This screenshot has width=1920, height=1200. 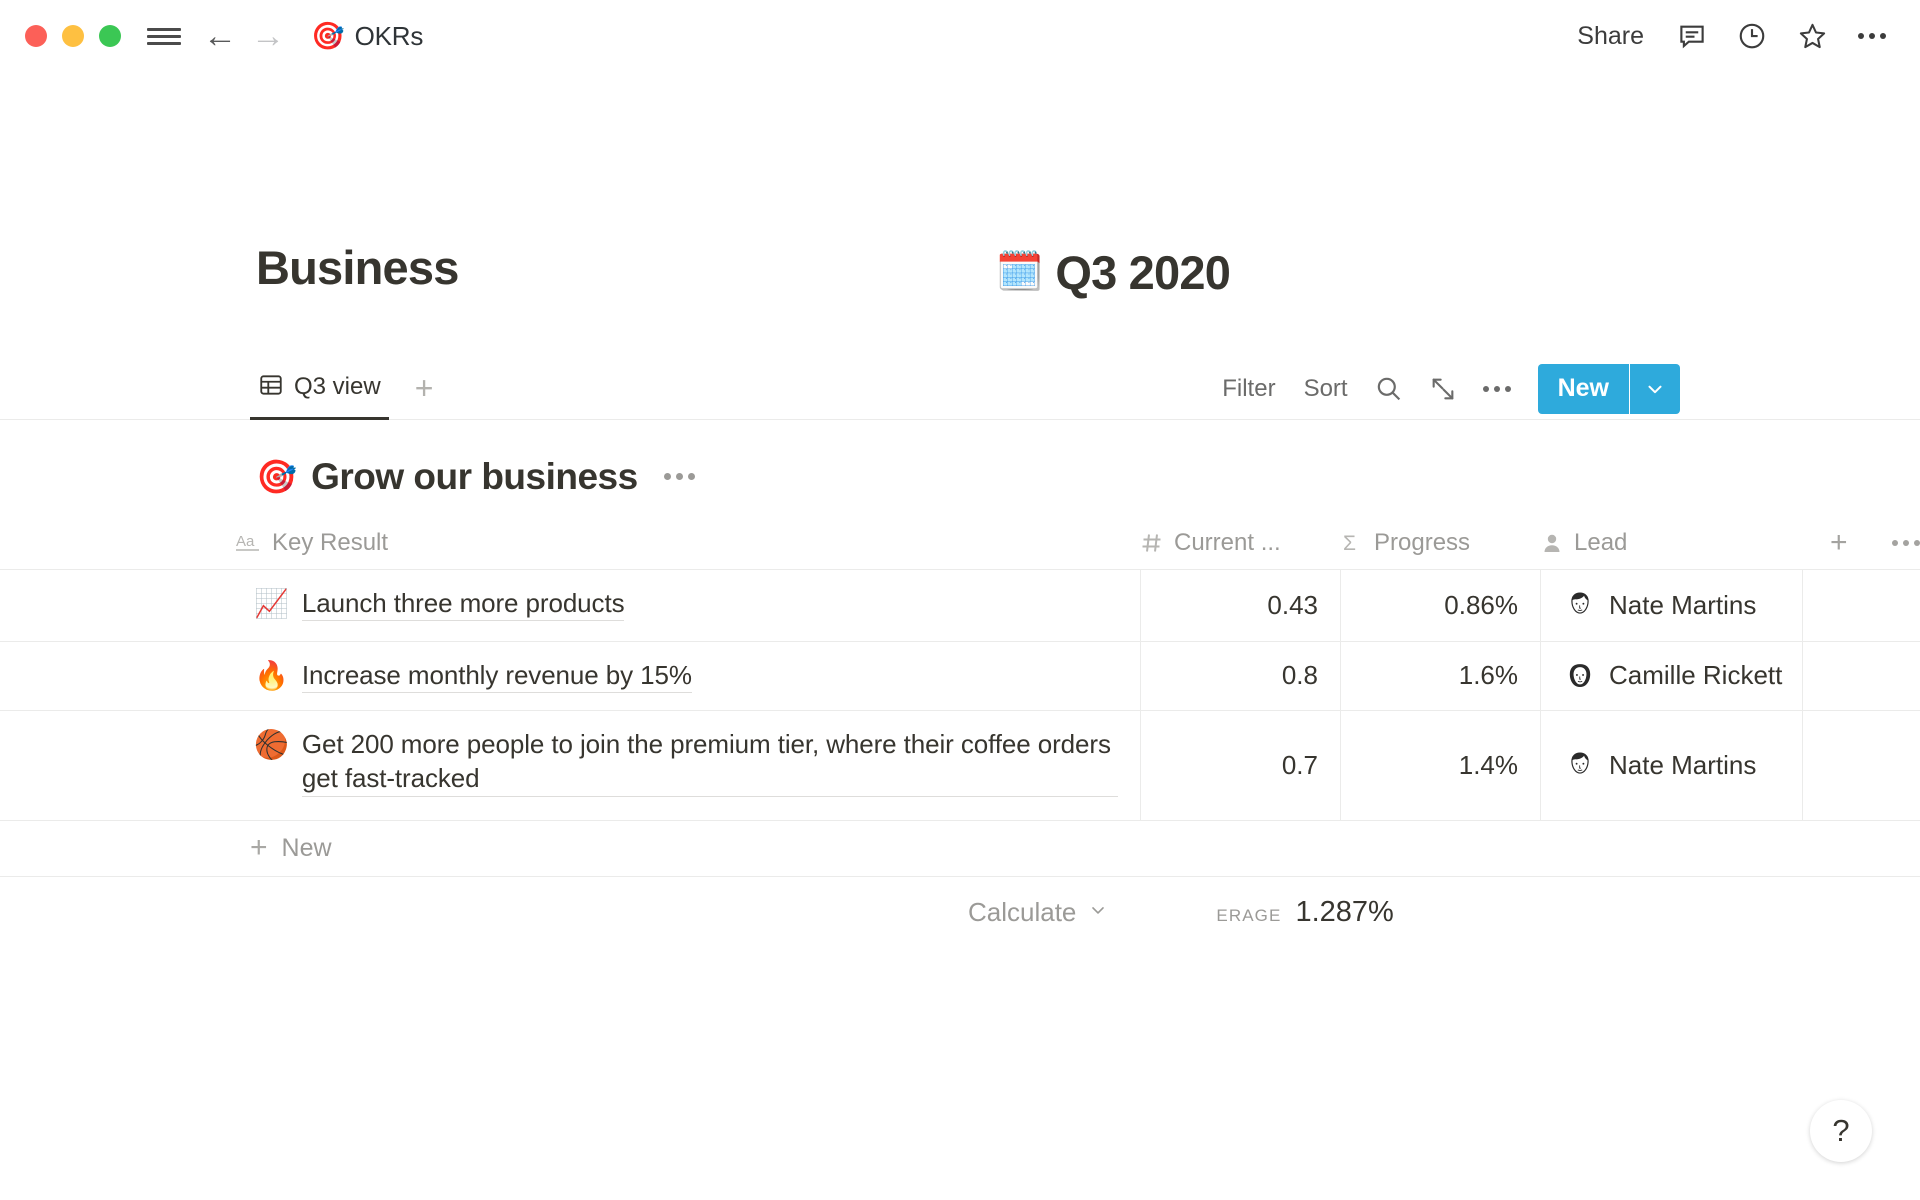 What do you see at coordinates (36, 36) in the screenshot?
I see `close-window-button` at bounding box center [36, 36].